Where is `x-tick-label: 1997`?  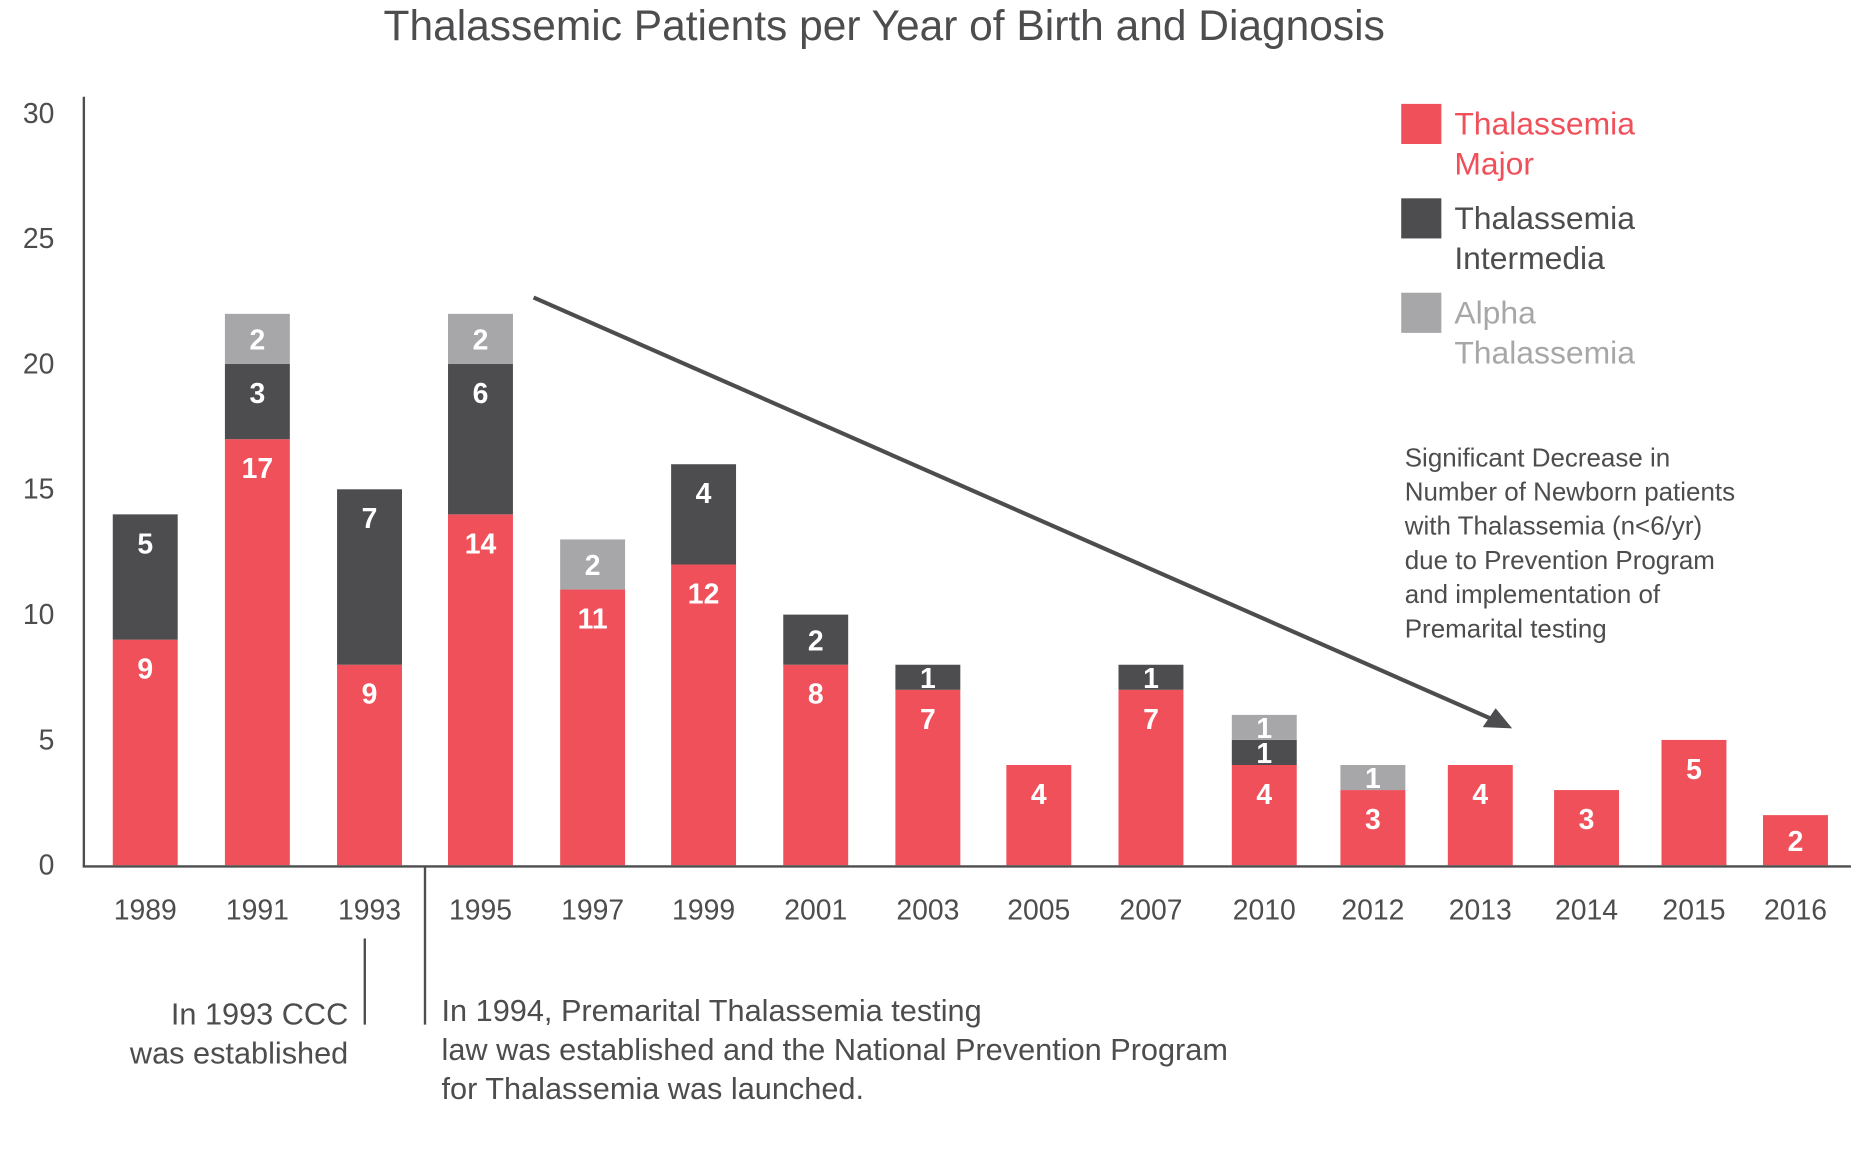 x-tick-label: 1997 is located at coordinates (592, 911).